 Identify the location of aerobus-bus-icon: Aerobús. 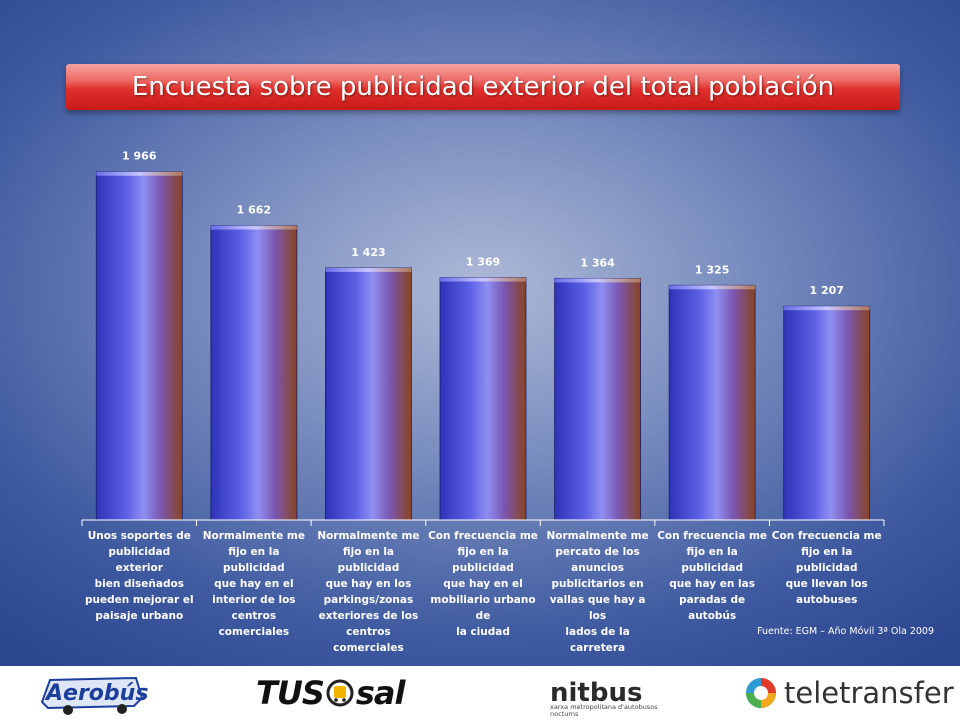
(94, 695).